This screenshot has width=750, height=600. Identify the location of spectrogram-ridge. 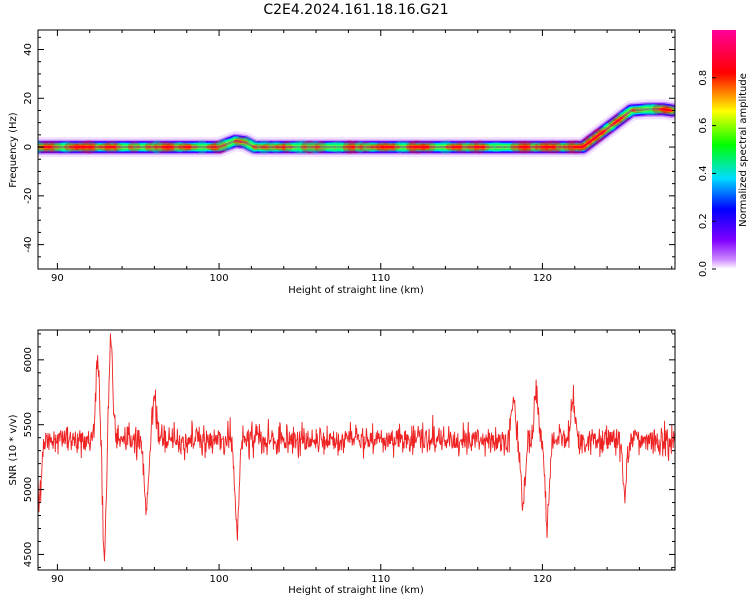
(356, 128).